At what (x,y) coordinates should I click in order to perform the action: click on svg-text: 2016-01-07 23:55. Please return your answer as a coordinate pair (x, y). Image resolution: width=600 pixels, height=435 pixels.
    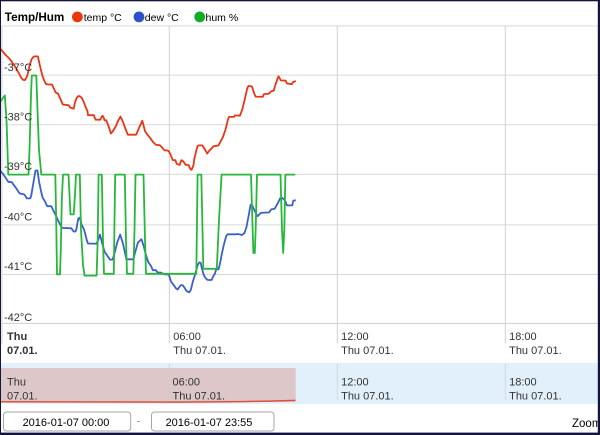
    Looking at the image, I should click on (209, 423).